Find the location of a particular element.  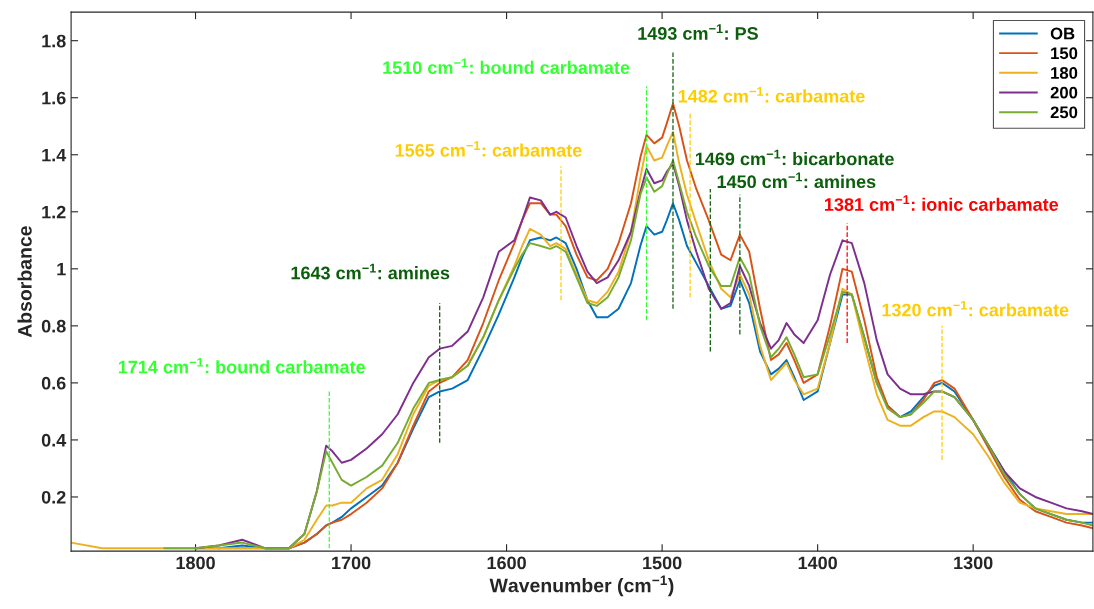

y-tick-label: 0.6 is located at coordinates (53, 383).